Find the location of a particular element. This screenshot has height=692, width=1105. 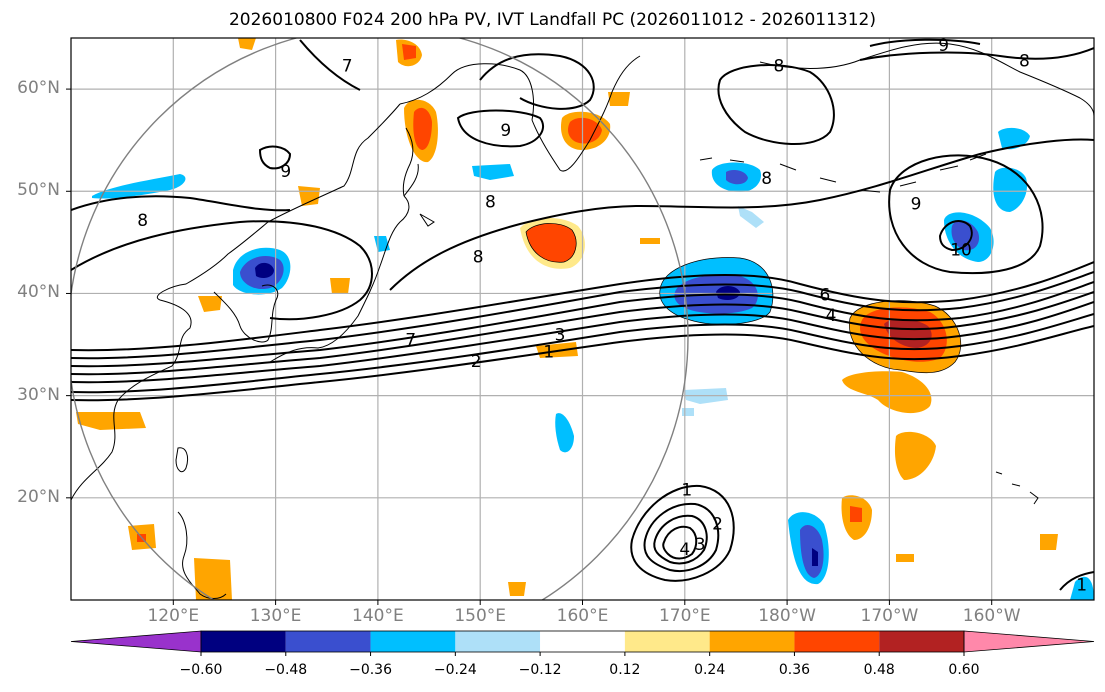

coastline-taiwan is located at coordinates (182, 460).